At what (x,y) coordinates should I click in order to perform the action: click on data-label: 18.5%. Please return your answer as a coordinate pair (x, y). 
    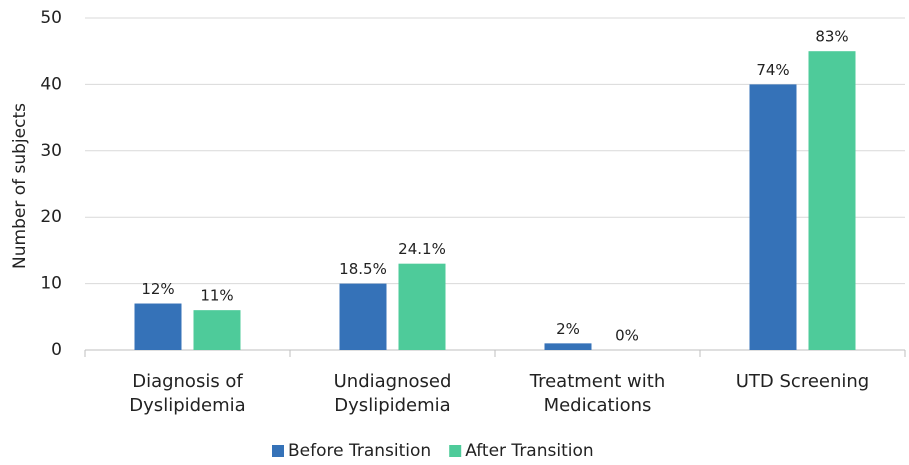
    Looking at the image, I should click on (363, 269).